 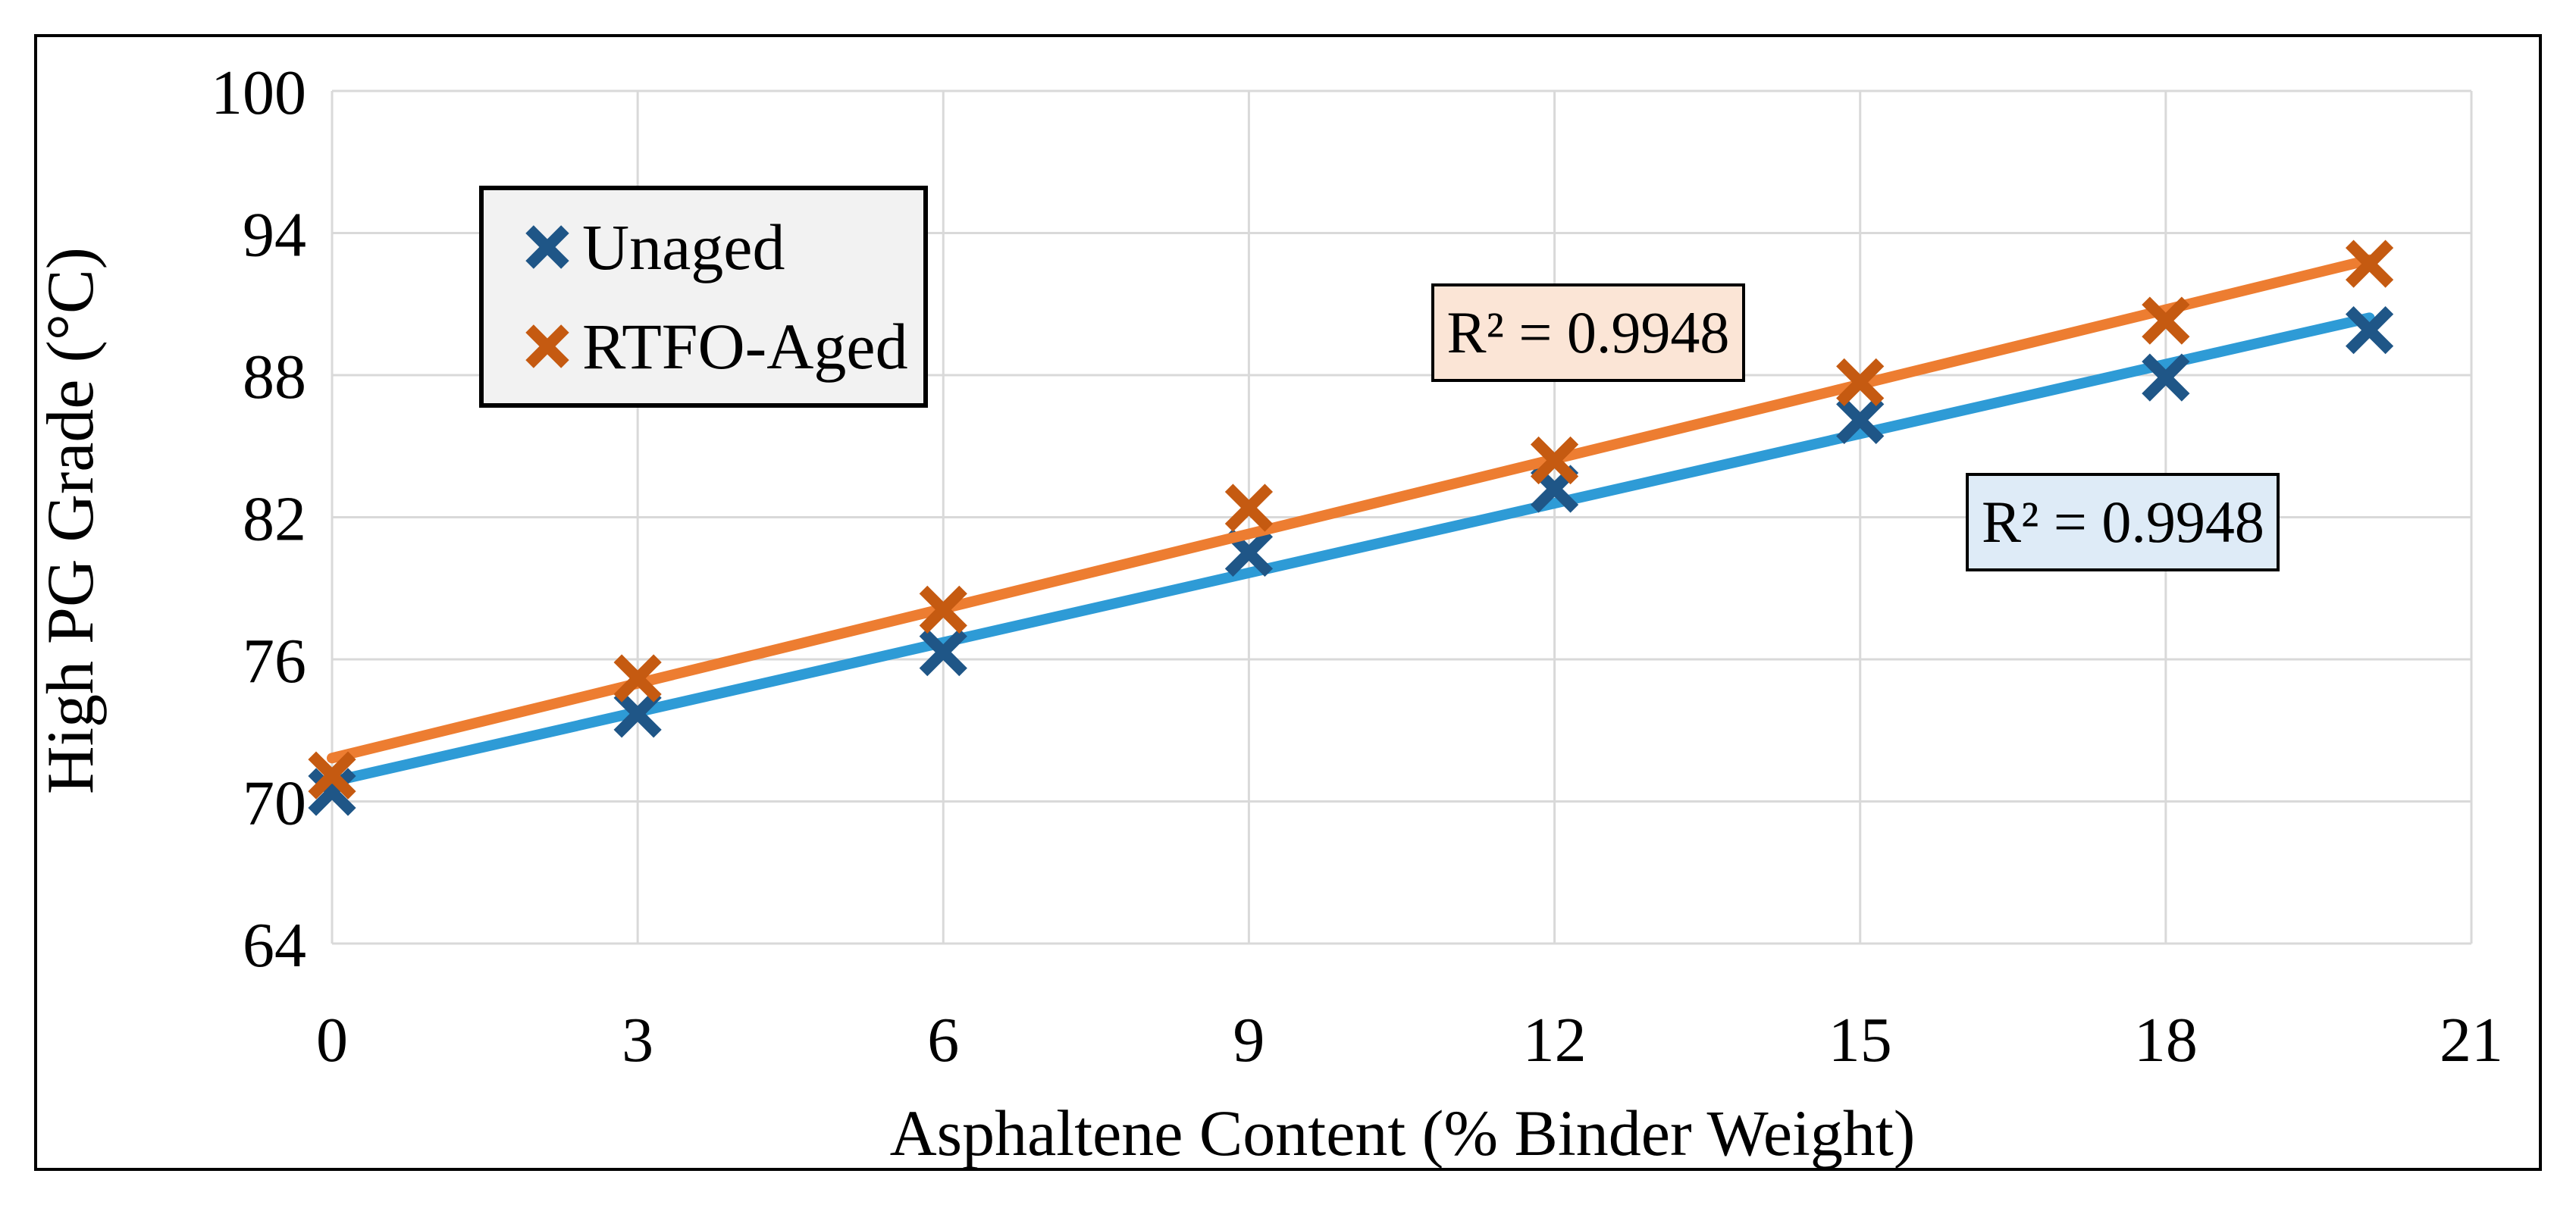 What do you see at coordinates (1860, 1040) in the screenshot?
I see `x-tick-label: 15` at bounding box center [1860, 1040].